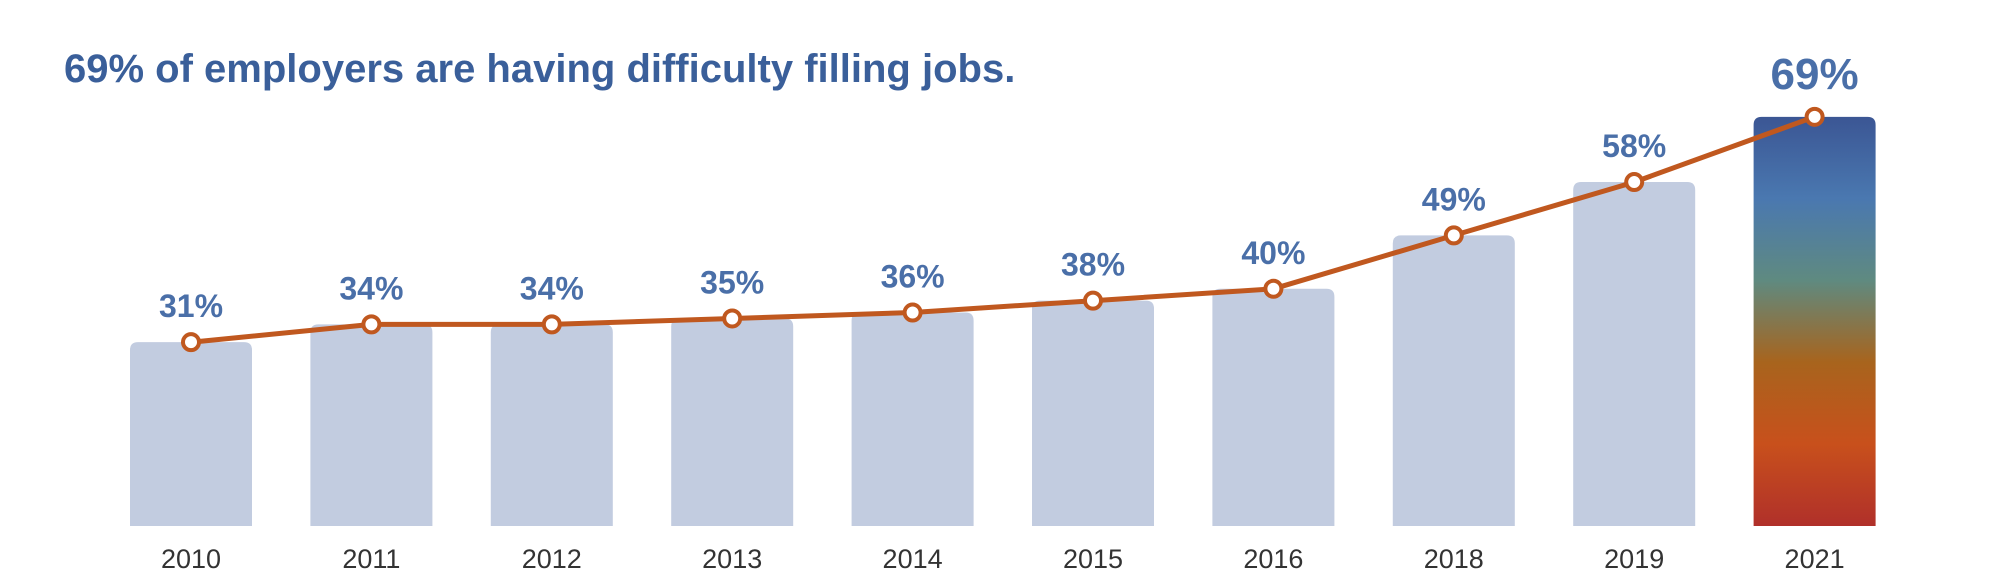 The height and width of the screenshot is (588, 2000). What do you see at coordinates (1093, 559) in the screenshot?
I see `x-tick-2015: 2015` at bounding box center [1093, 559].